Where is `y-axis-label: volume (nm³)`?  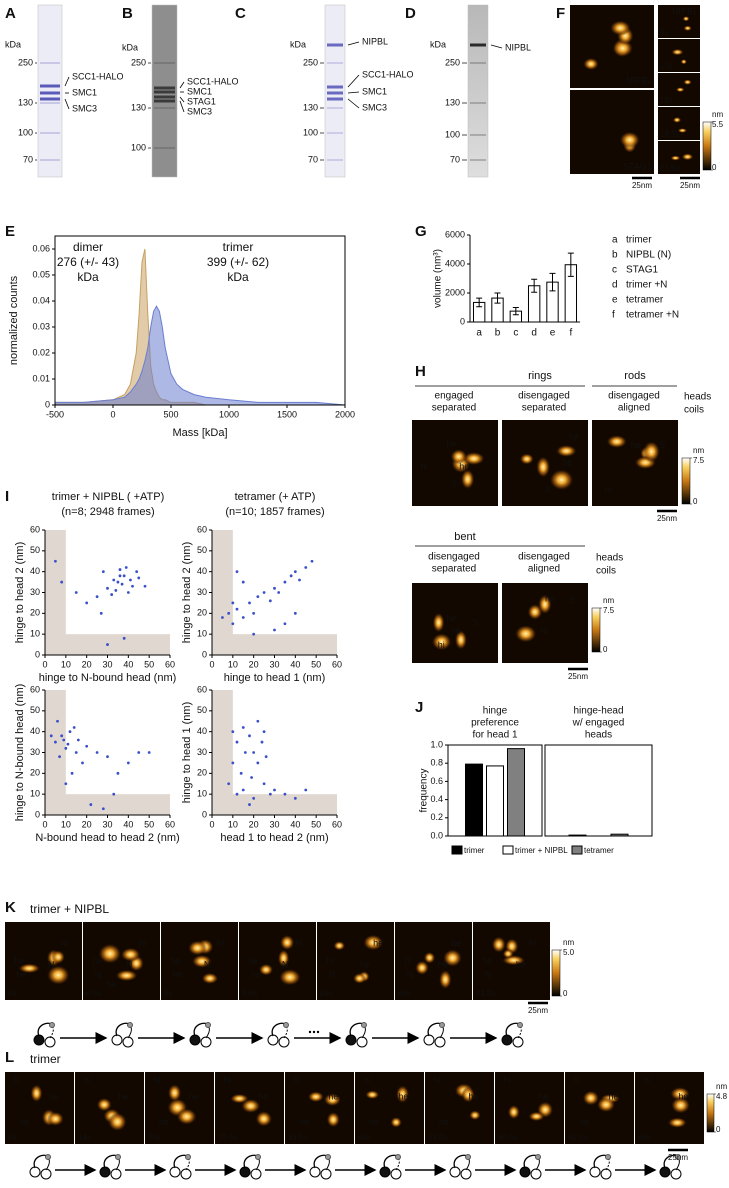
y-axis-label: volume (nm³) is located at coordinates (438, 278).